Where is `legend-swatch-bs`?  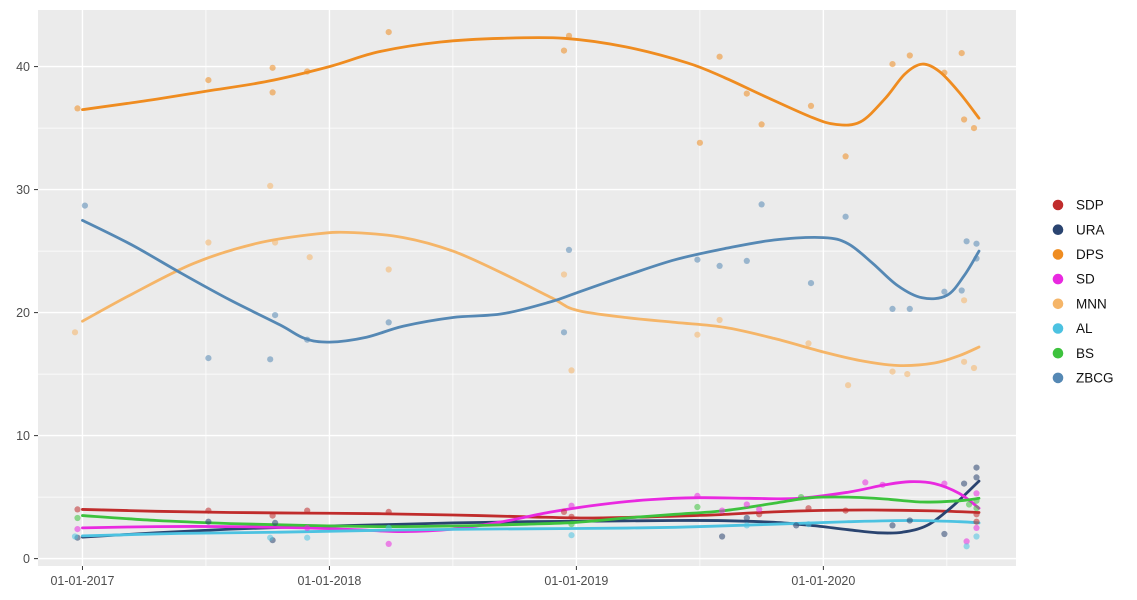 legend-swatch-bs is located at coordinates (1058, 353).